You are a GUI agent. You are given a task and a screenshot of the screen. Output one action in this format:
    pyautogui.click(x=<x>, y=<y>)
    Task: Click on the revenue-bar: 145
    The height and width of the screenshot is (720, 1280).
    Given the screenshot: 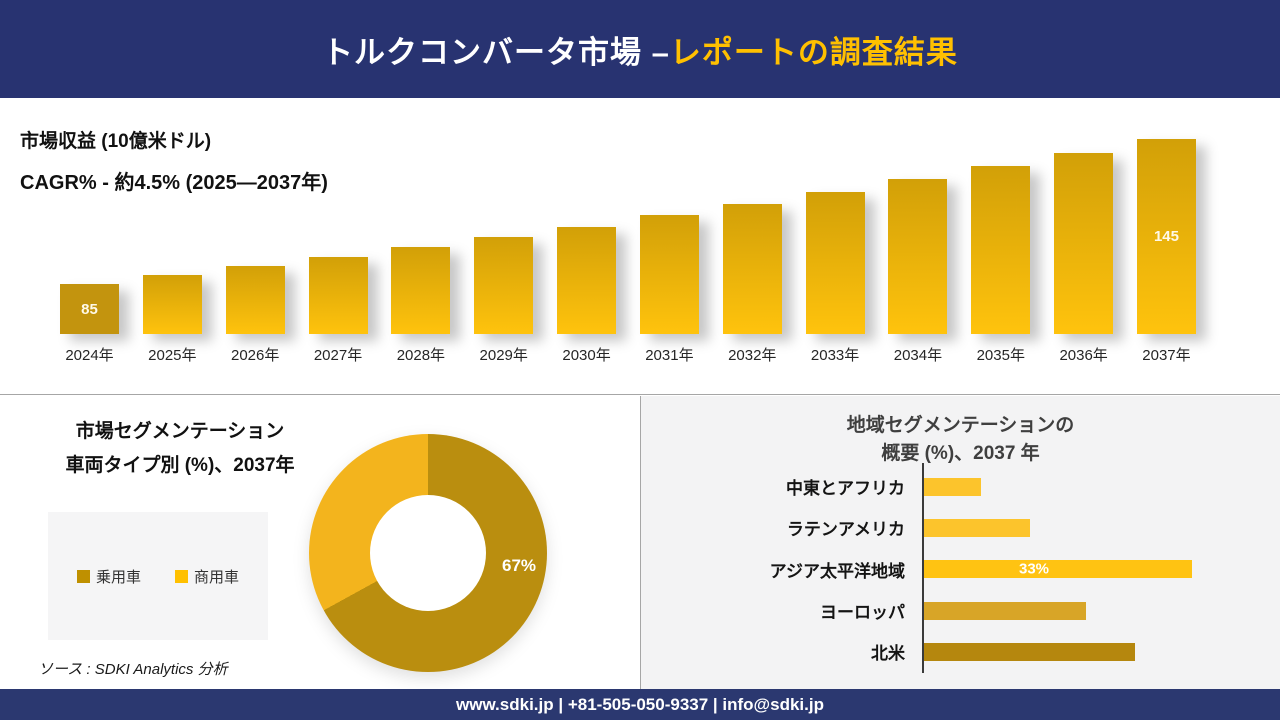 What is the action you would take?
    pyautogui.click(x=1166, y=236)
    